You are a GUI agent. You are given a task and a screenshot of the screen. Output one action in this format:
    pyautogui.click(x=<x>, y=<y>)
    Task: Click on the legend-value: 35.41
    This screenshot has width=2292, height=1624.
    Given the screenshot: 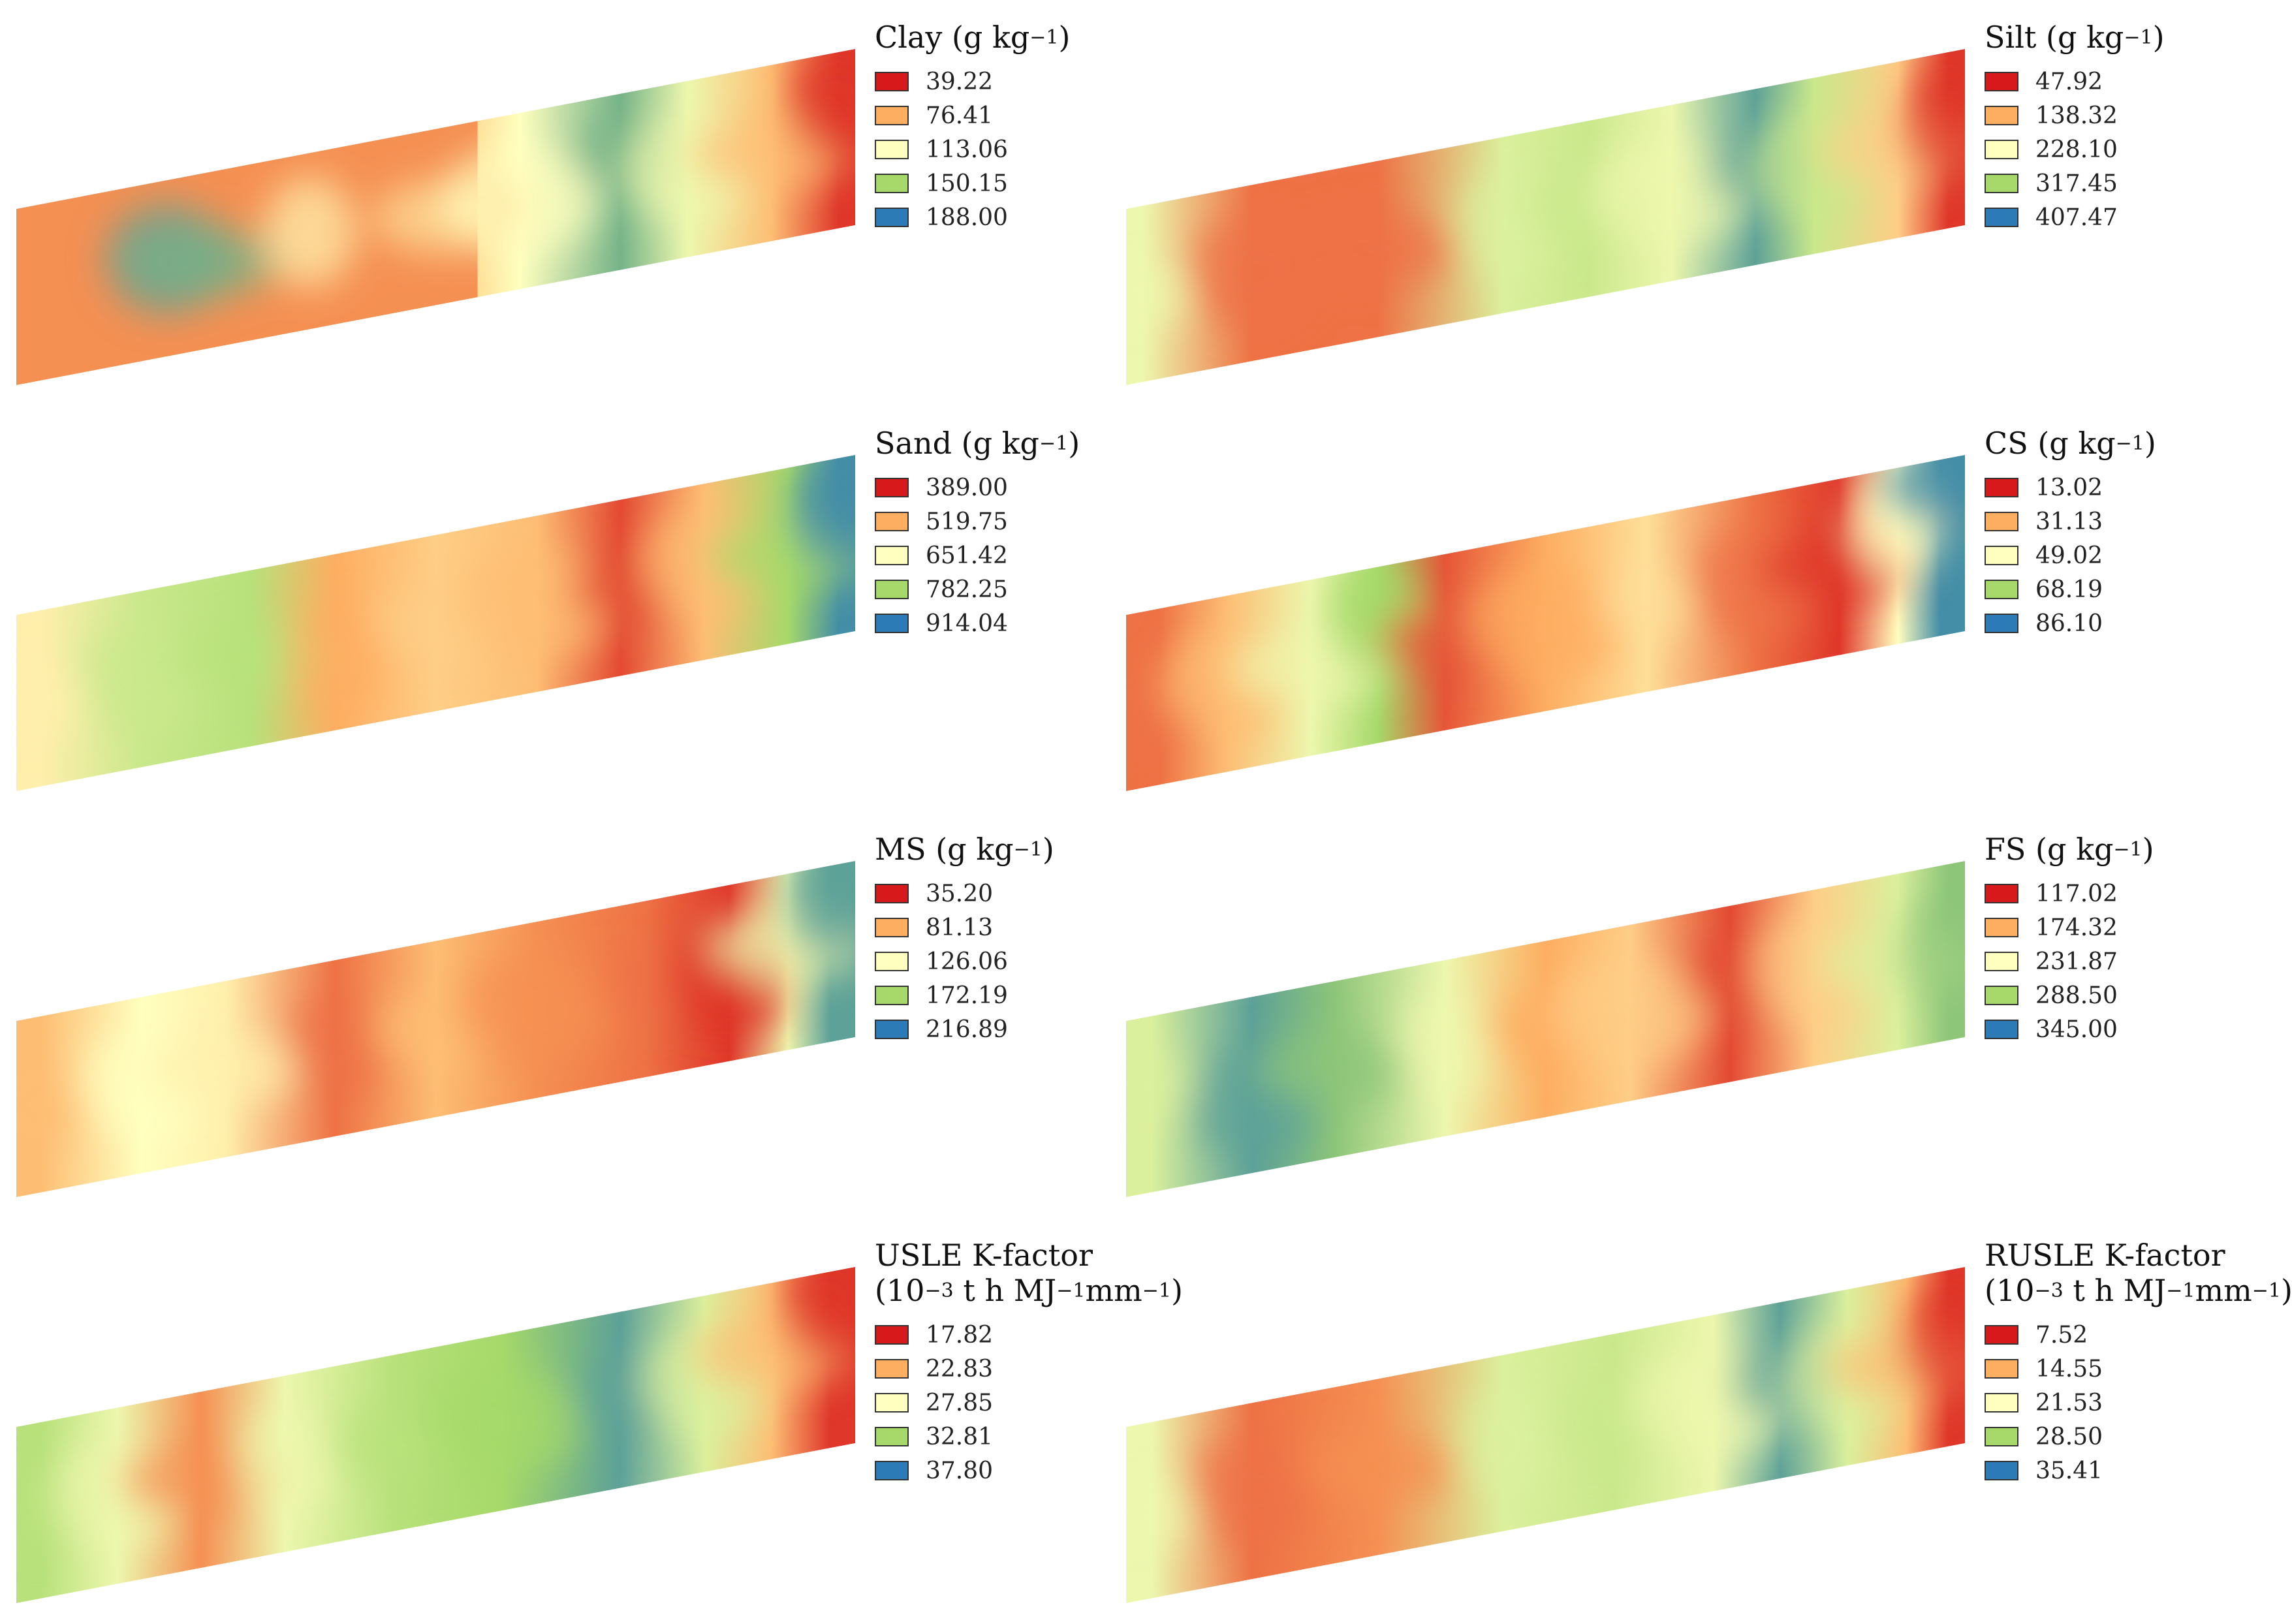 What is the action you would take?
    pyautogui.click(x=2069, y=1471)
    